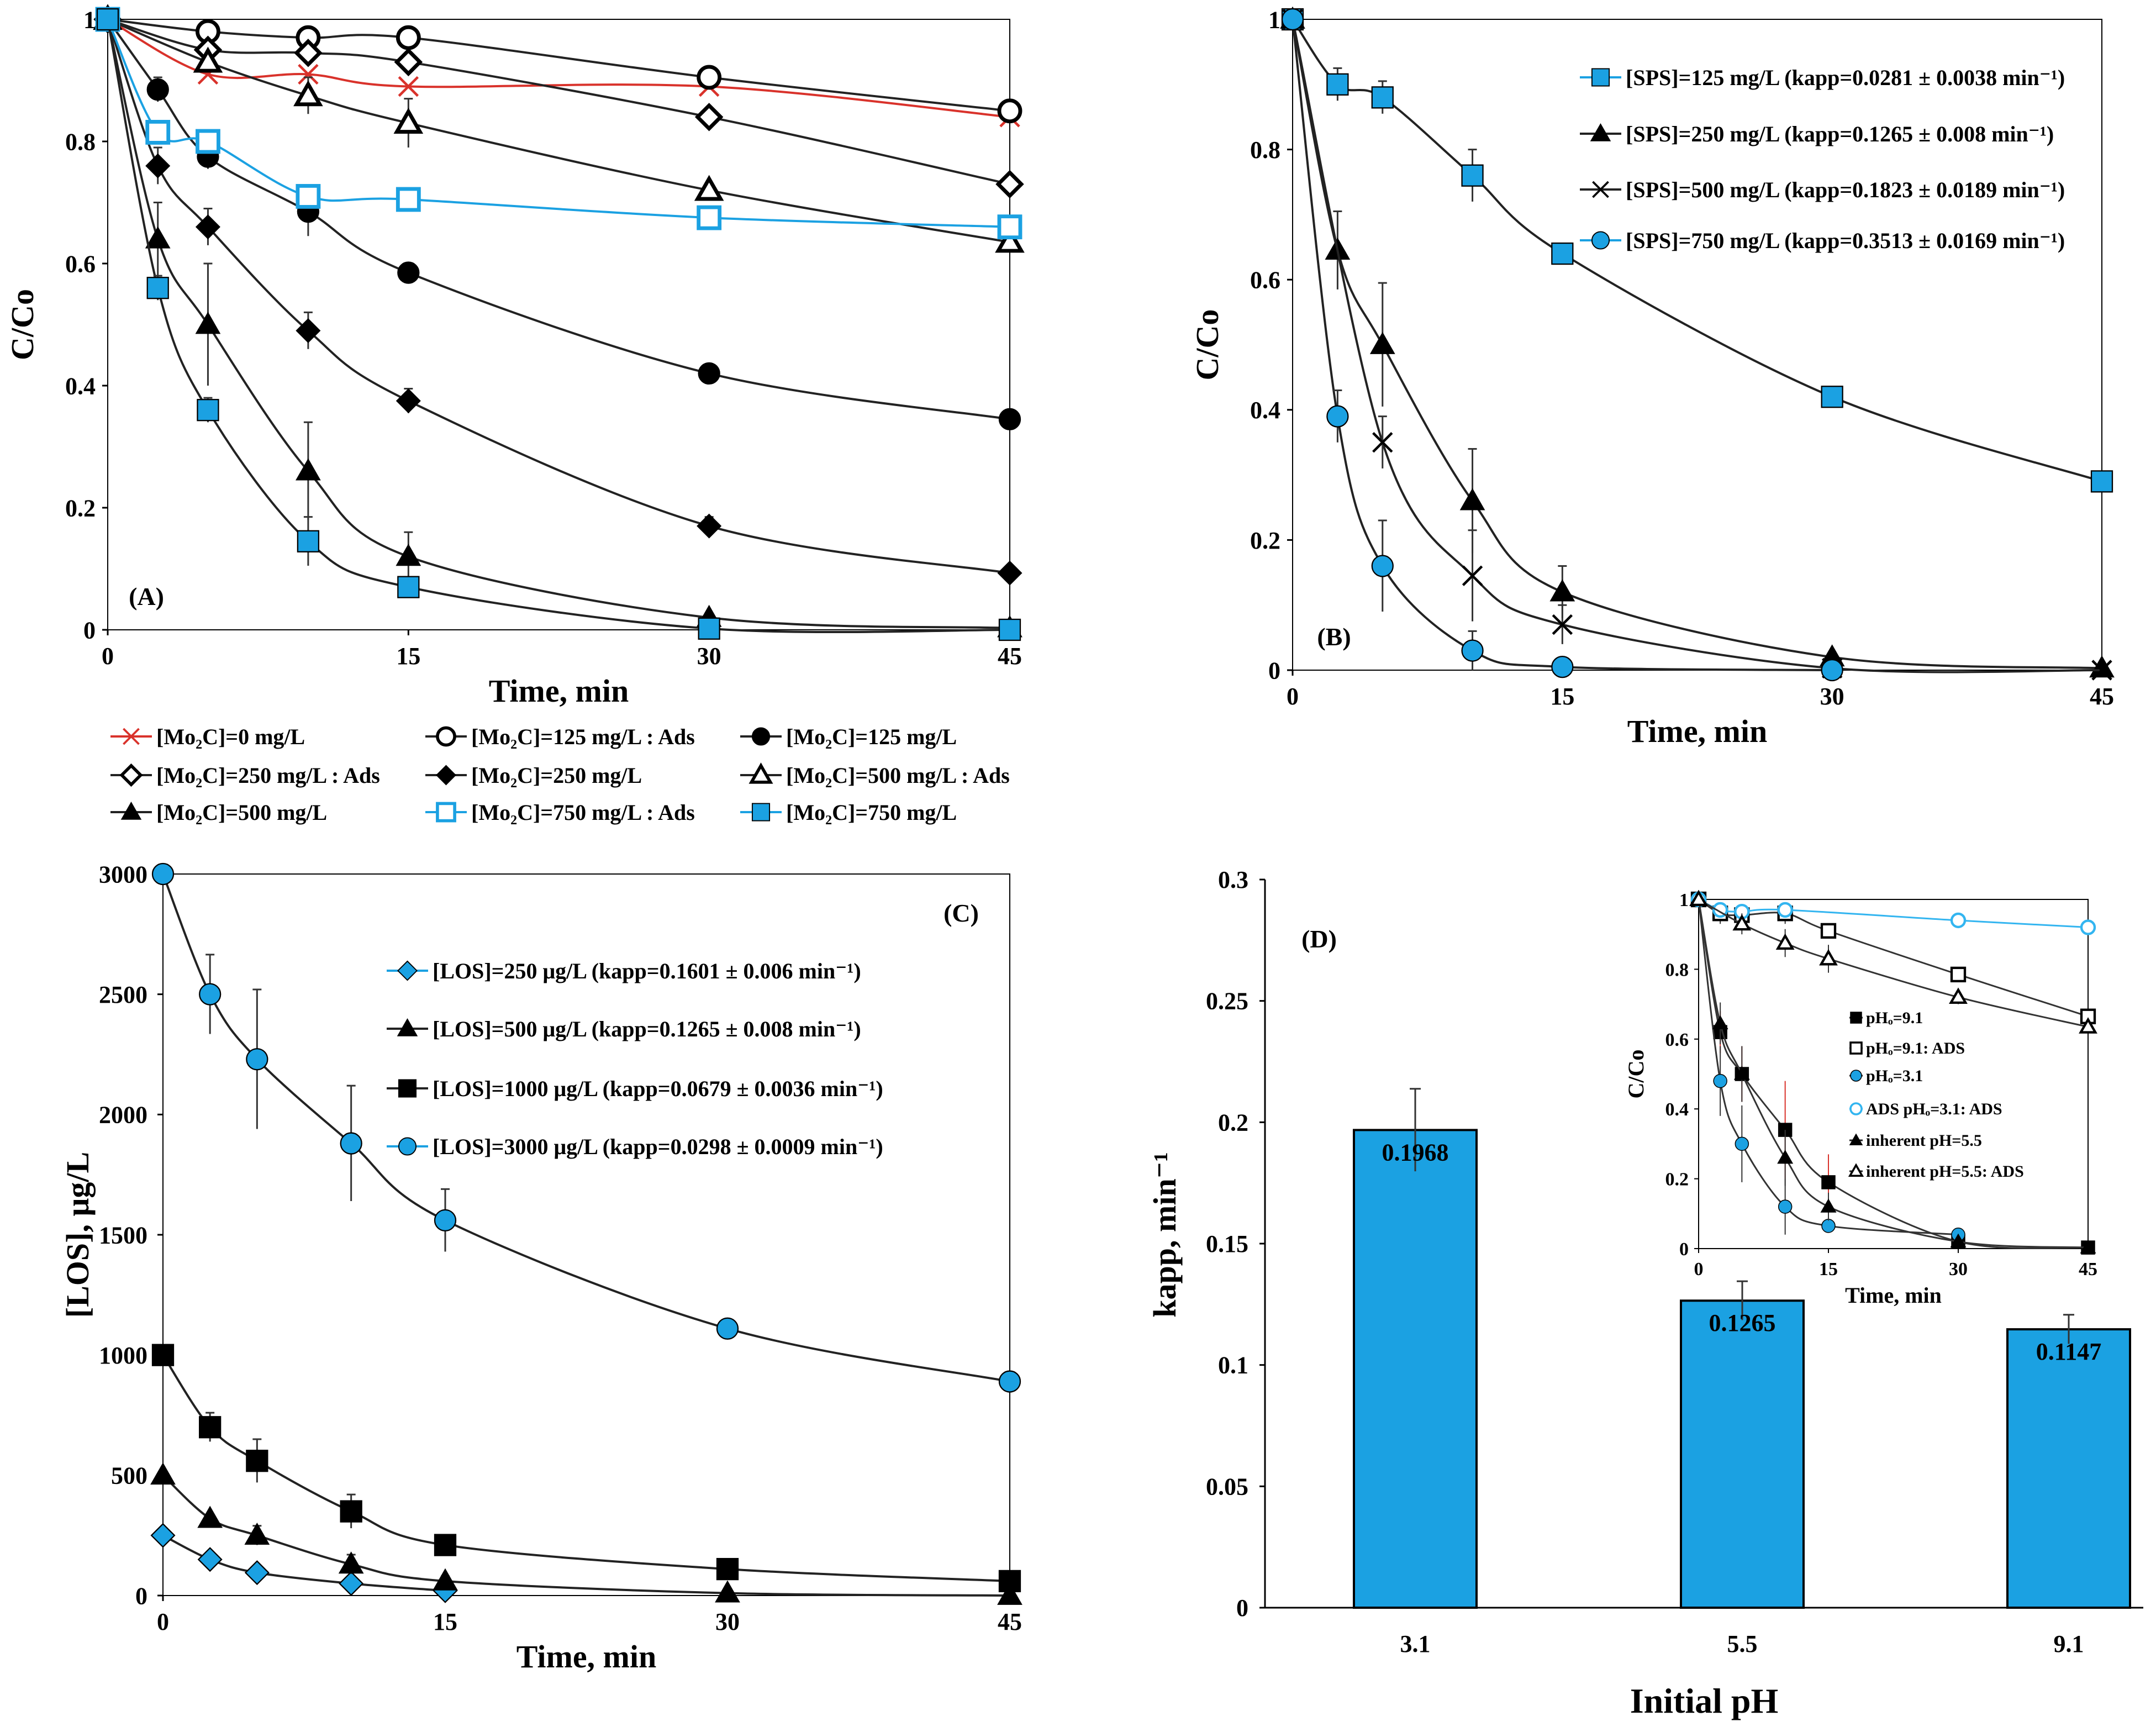  Describe the element at coordinates (129, 1475) in the screenshot. I see `y-tick-label: 500` at that location.